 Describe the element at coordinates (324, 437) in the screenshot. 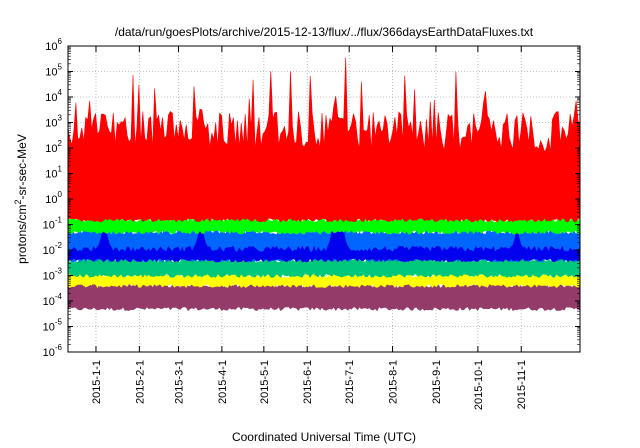

I see `x-axis-title: Coordinated Universal Time (UTC)` at that location.